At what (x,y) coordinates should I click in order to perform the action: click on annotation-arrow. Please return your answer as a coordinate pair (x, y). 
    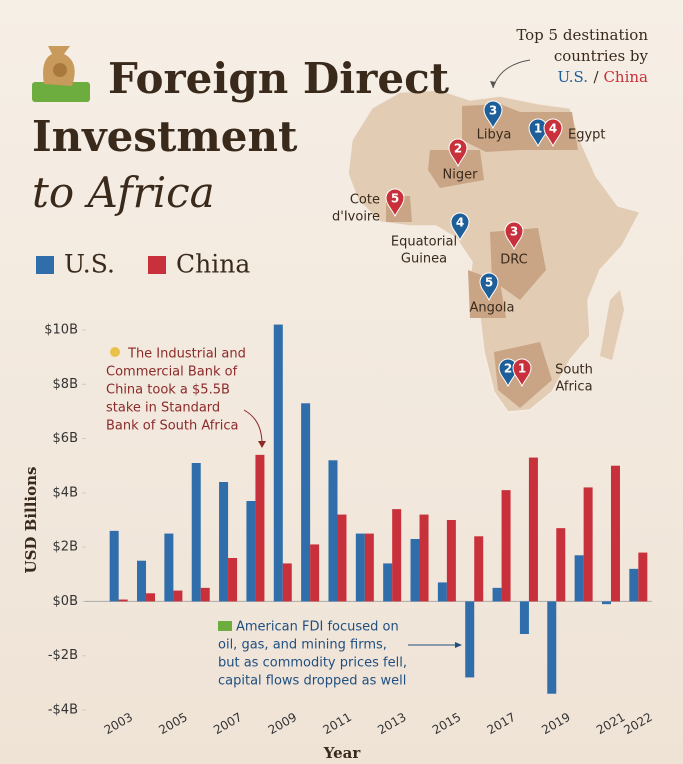
    Looking at the image, I should click on (253, 427).